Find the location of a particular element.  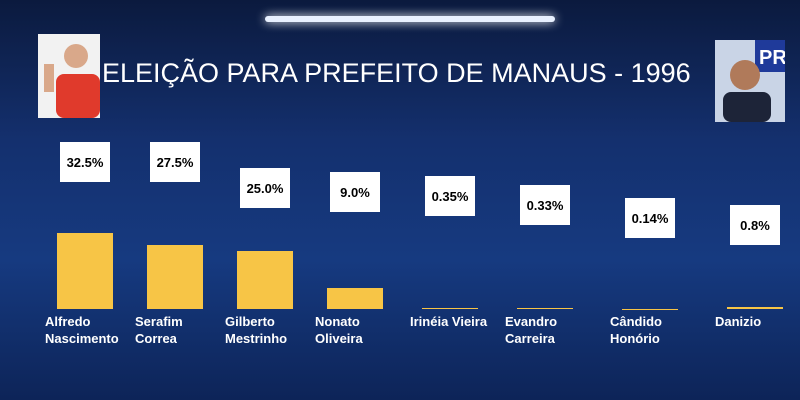

candidate-photo: PR is located at coordinates (750, 81).